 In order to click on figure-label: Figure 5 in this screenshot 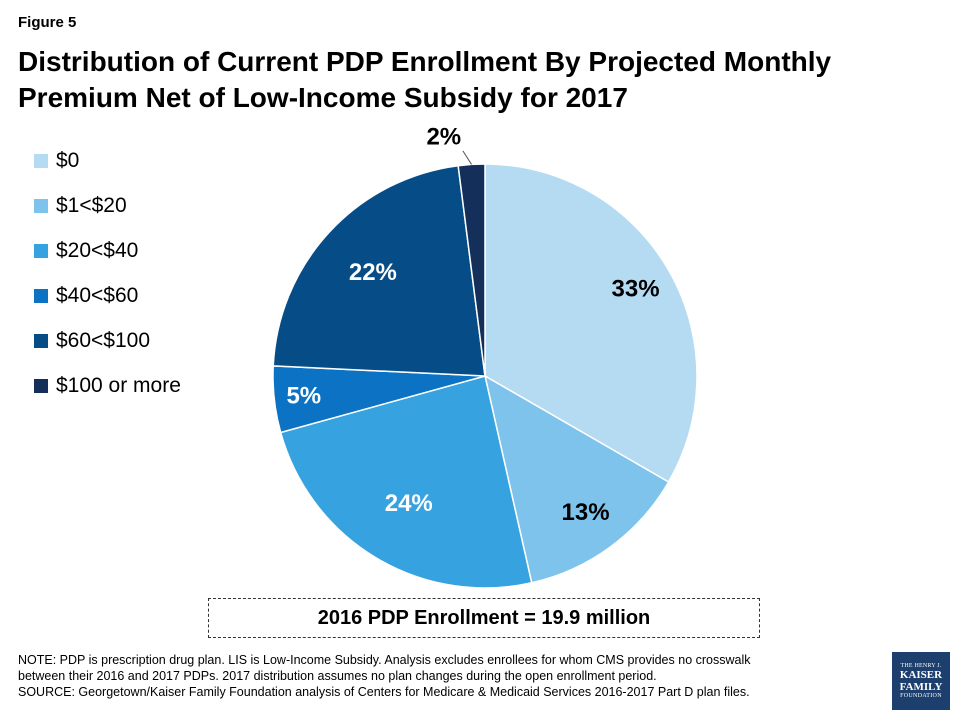, I will do `click(47, 22)`.